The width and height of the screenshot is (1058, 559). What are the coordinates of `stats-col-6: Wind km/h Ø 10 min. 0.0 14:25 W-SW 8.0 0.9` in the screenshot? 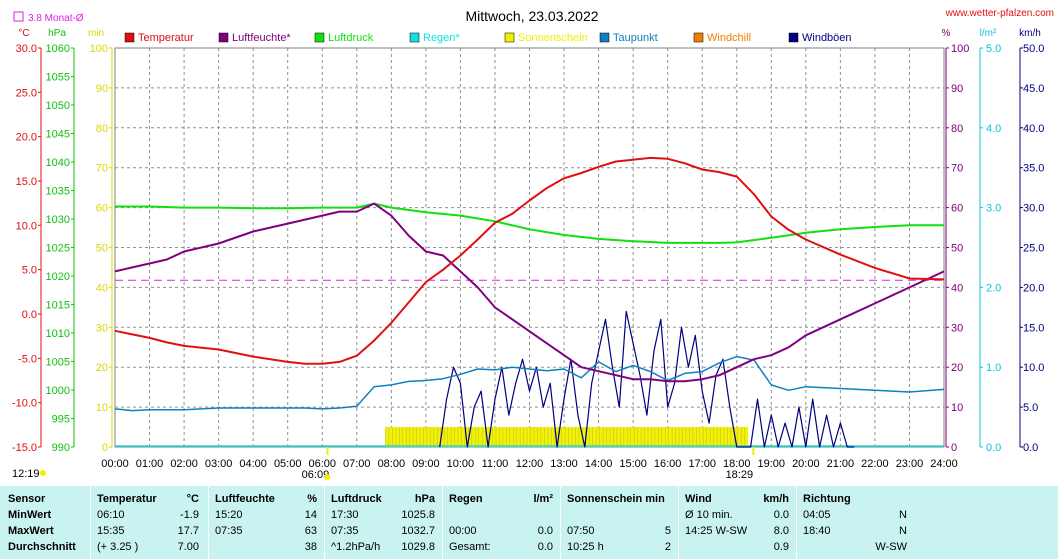 It's located at (737, 522).